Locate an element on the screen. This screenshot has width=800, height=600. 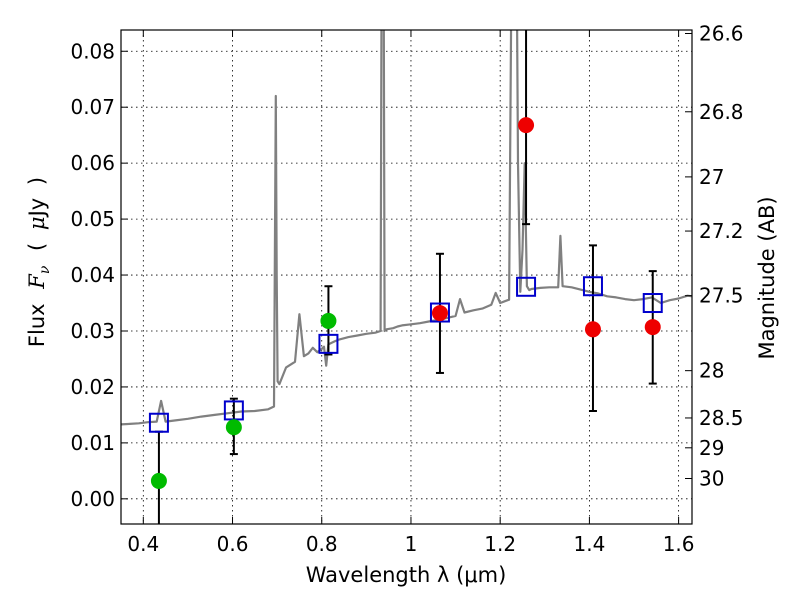
magnitude-tick-label: 28 is located at coordinates (711, 371).